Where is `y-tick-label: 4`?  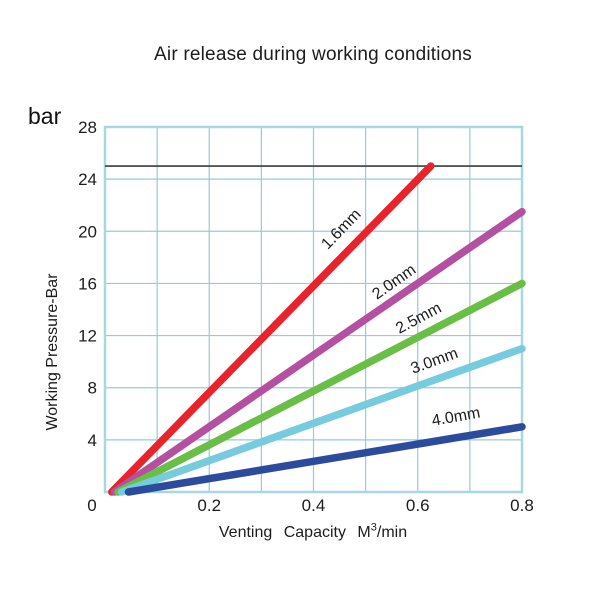
y-tick-label: 4 is located at coordinates (92, 440).